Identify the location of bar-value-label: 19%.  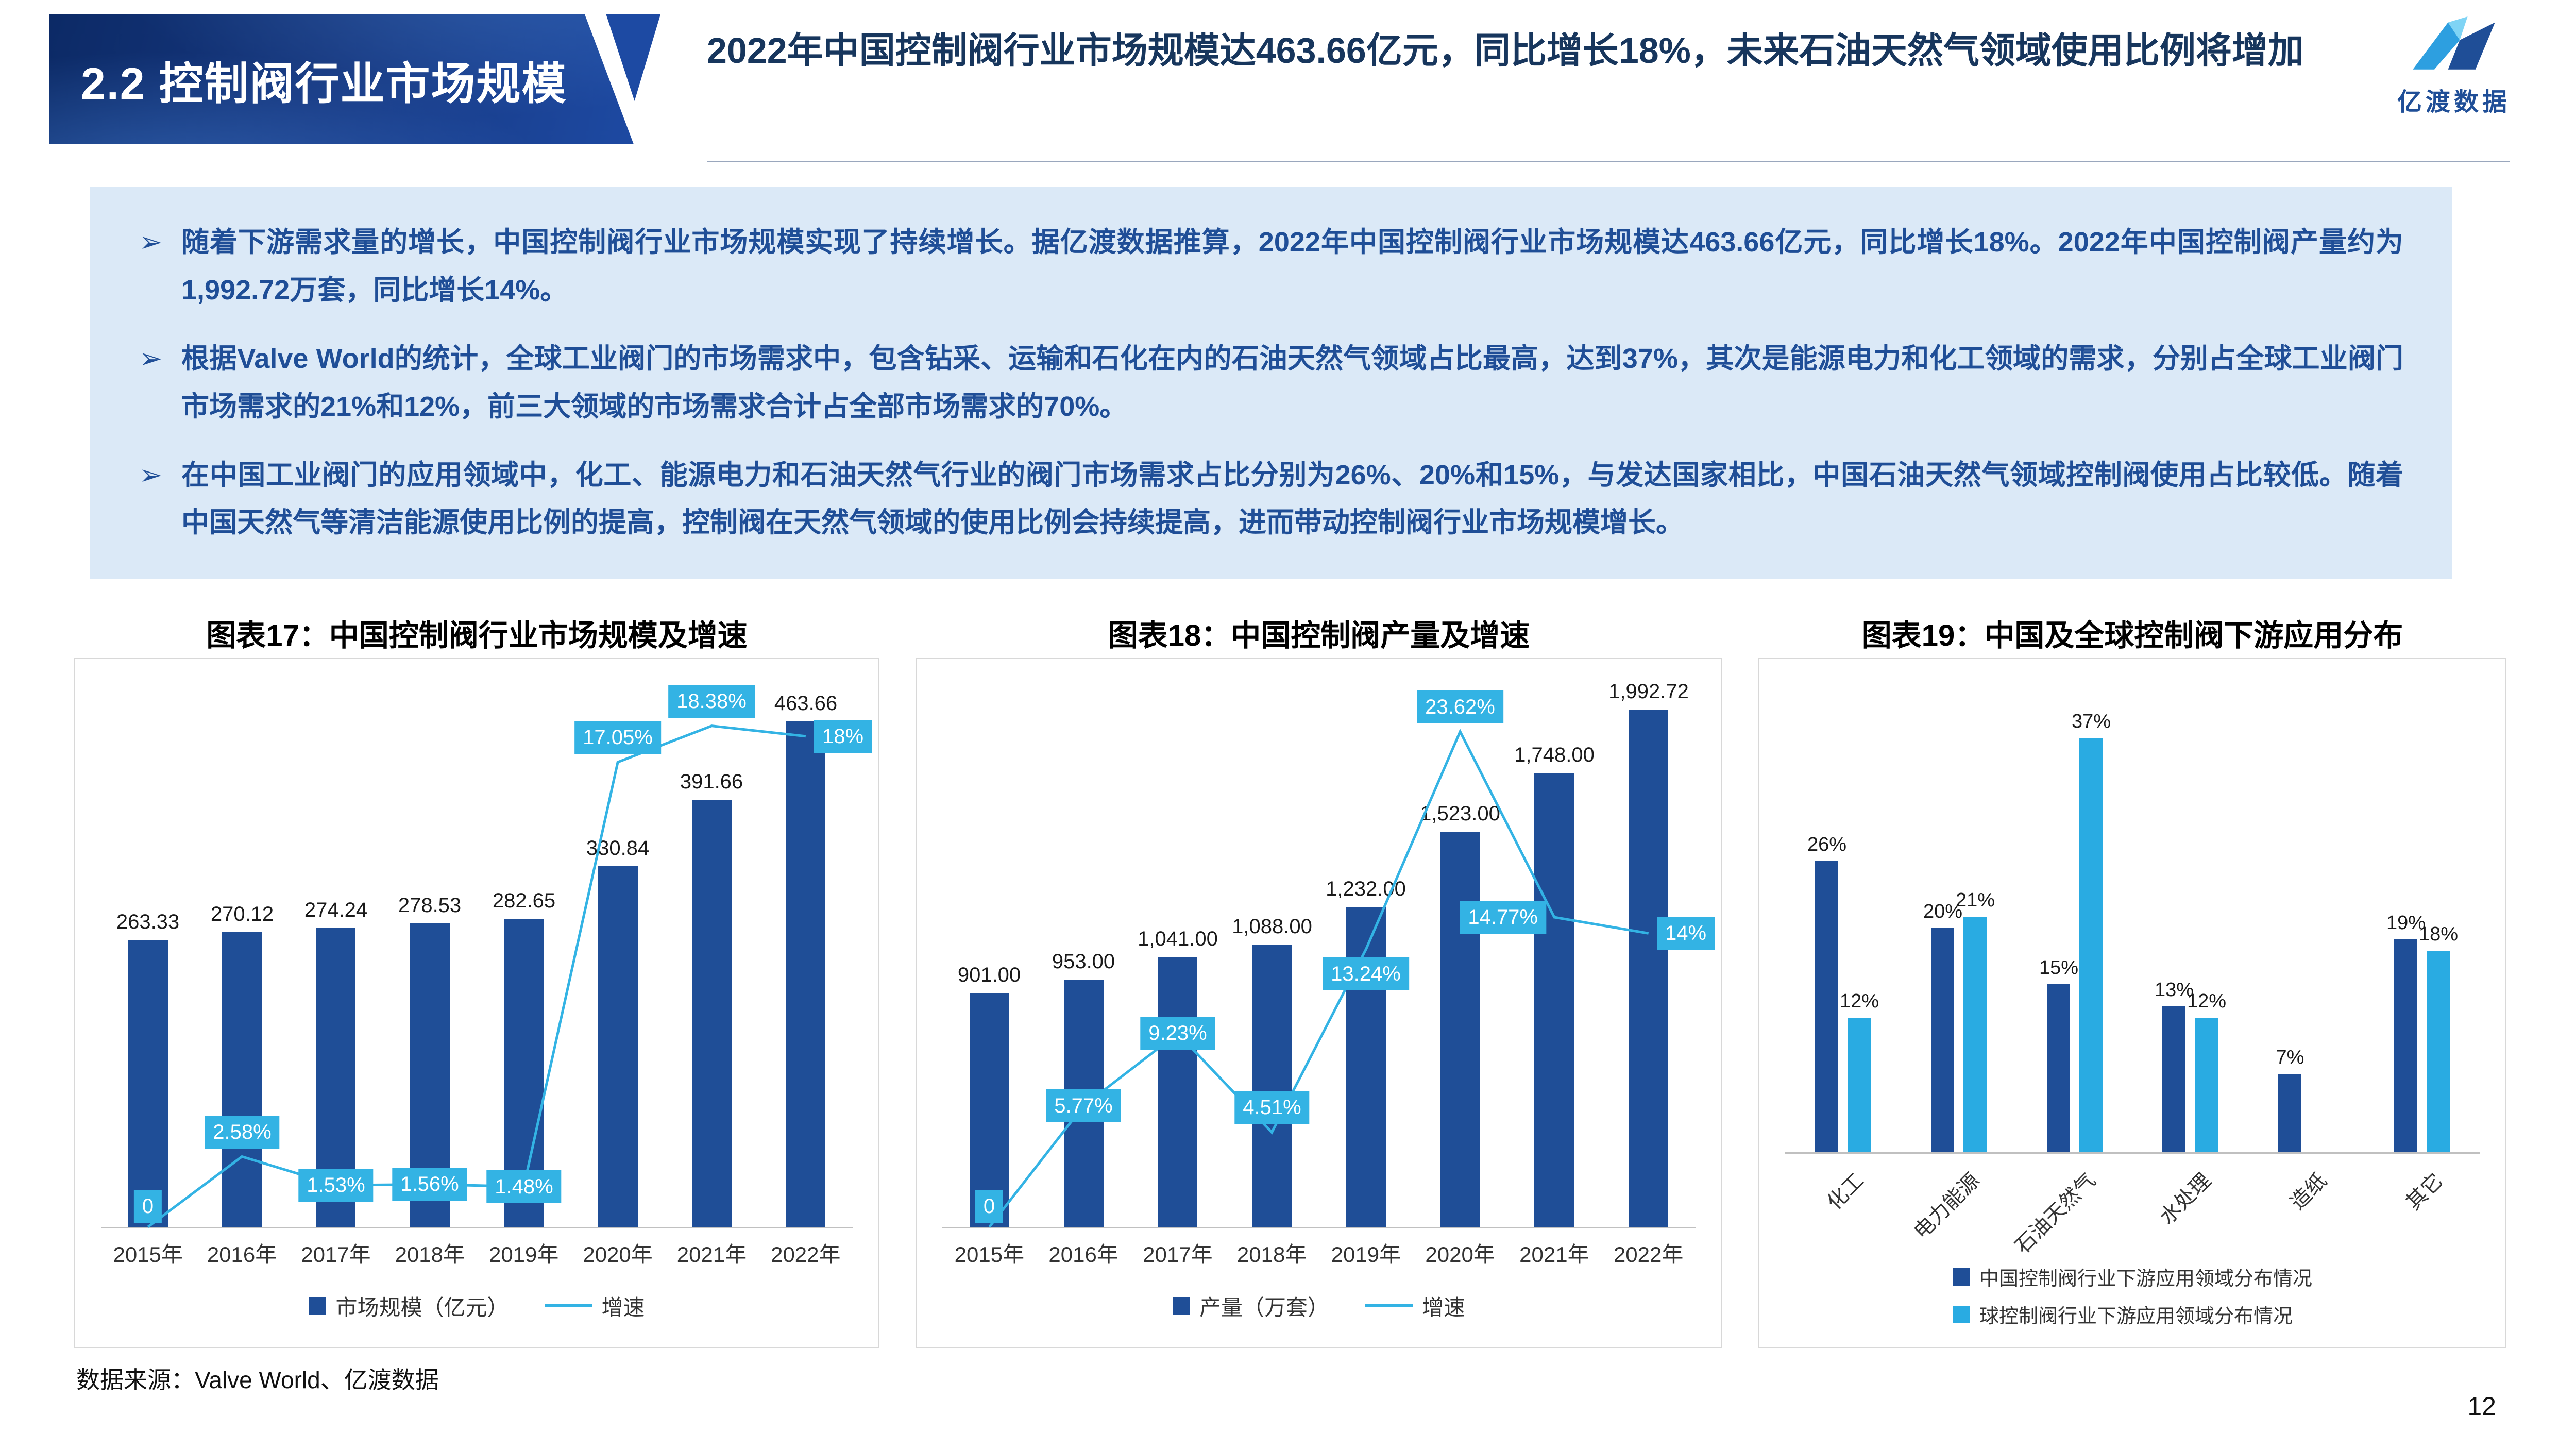
(2406, 923).